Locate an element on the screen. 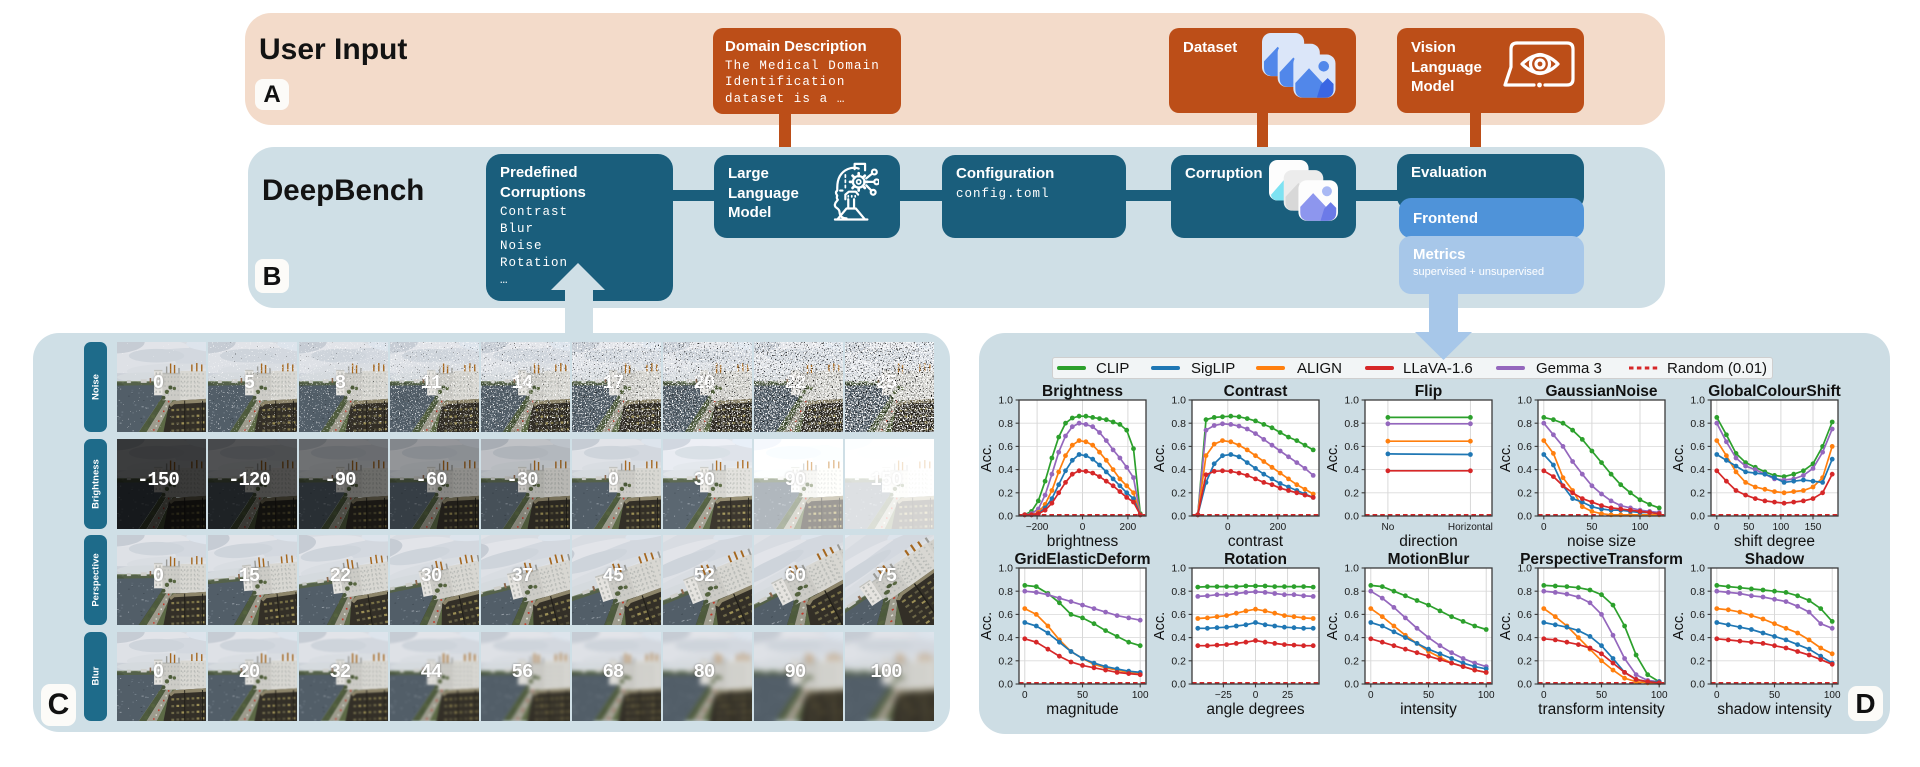 The image size is (1920, 767). svg-text: noise size is located at coordinates (1601, 541).